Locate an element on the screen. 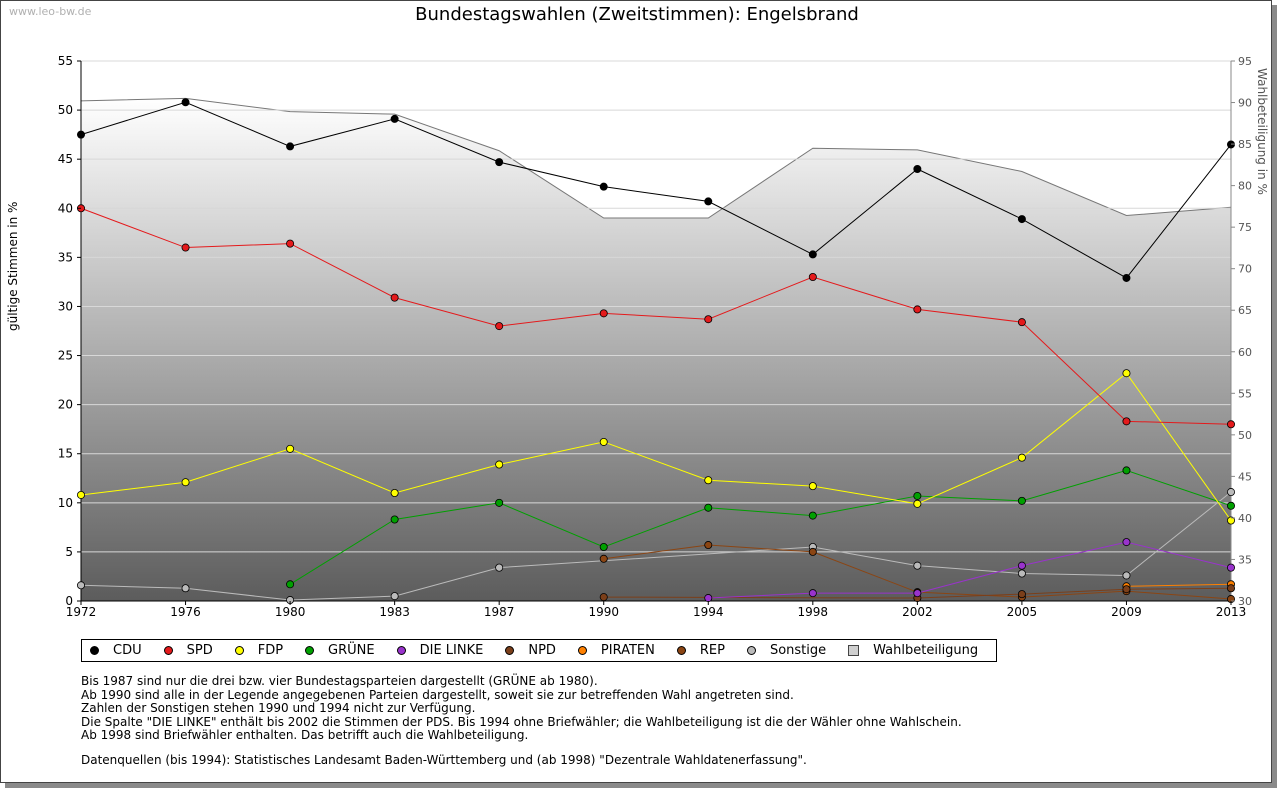 This screenshot has width=1280, height=791. y2-tick-label: 40 is located at coordinates (1245, 518).